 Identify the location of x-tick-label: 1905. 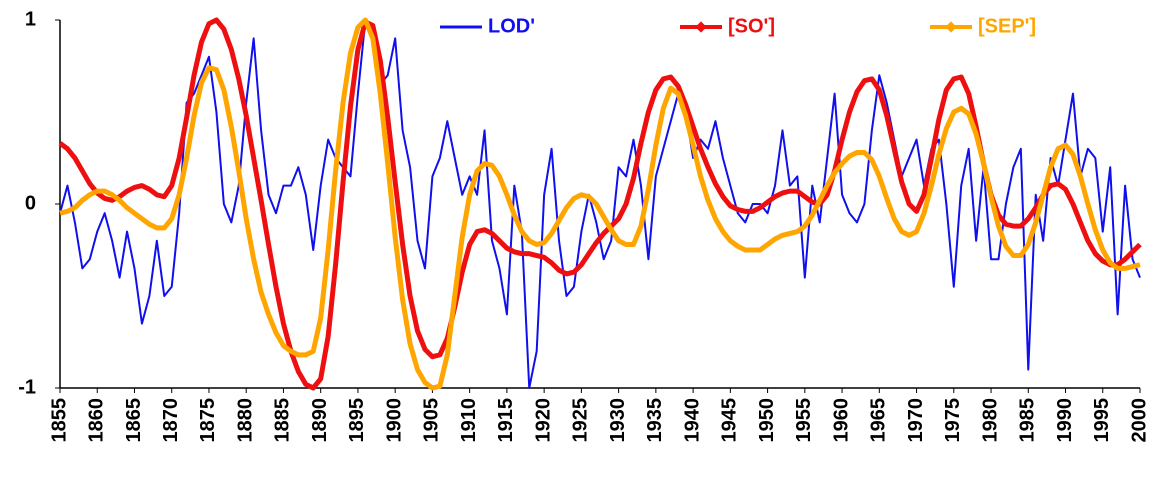
(432, 420).